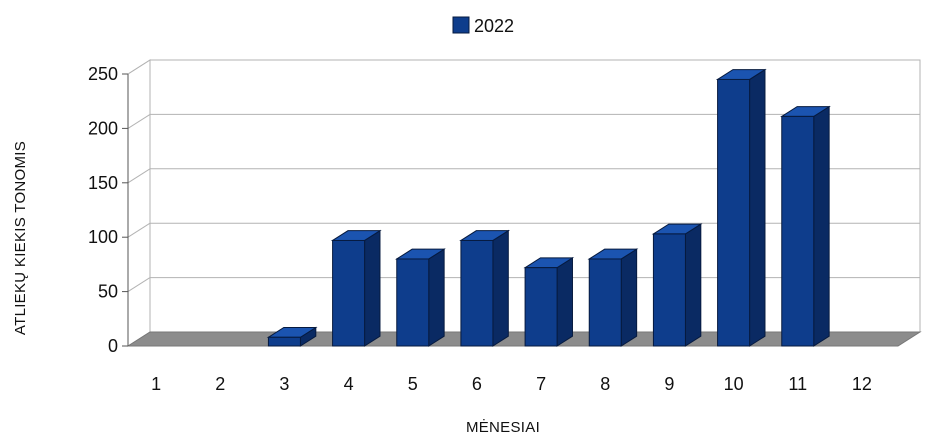 The image size is (939, 441). What do you see at coordinates (103, 74) in the screenshot?
I see `y-tick-label: 250` at bounding box center [103, 74].